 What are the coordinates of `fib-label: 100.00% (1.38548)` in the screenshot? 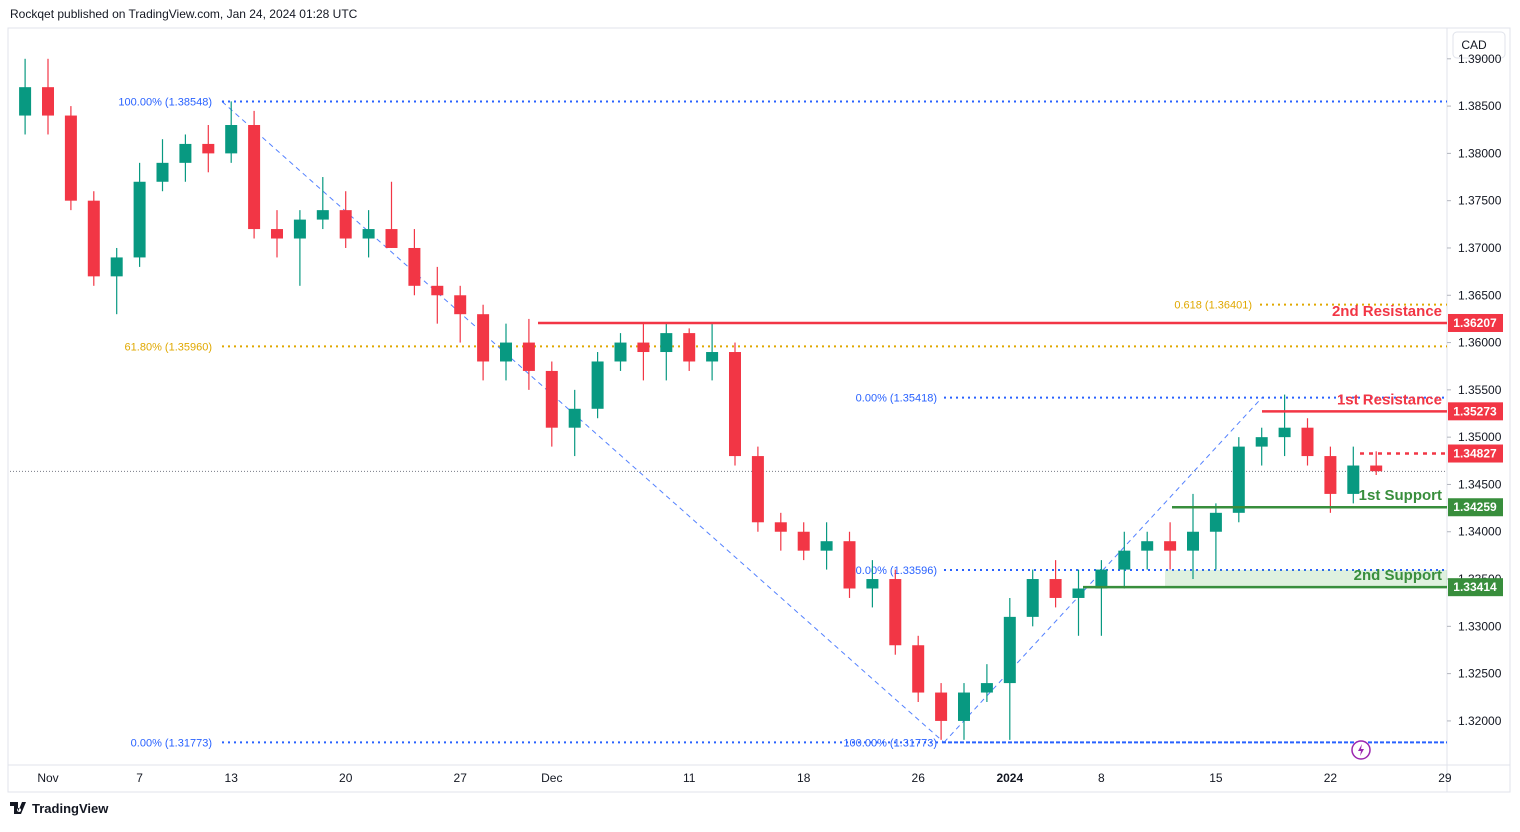 It's located at (165, 103).